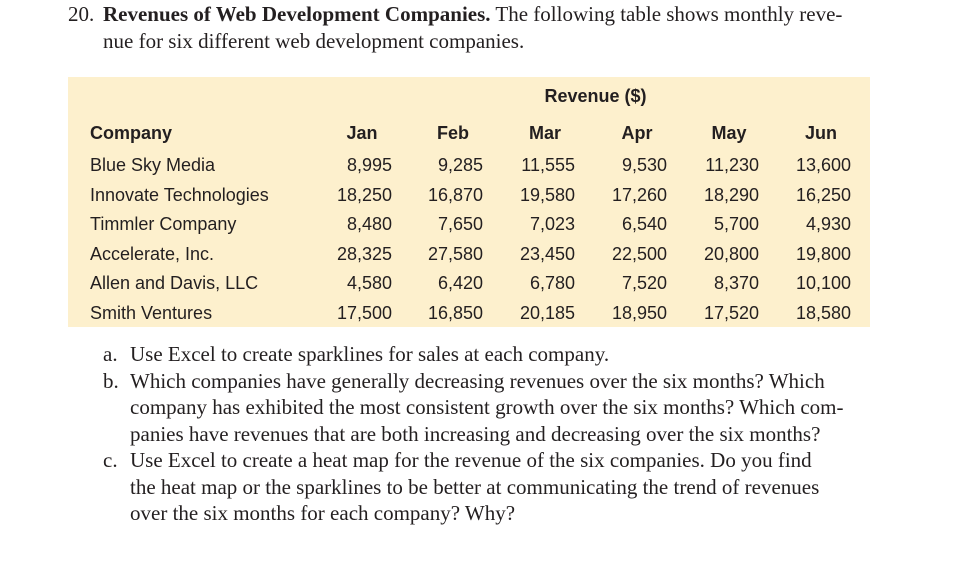  I want to click on revenue-cell: 13,600, so click(823, 165).